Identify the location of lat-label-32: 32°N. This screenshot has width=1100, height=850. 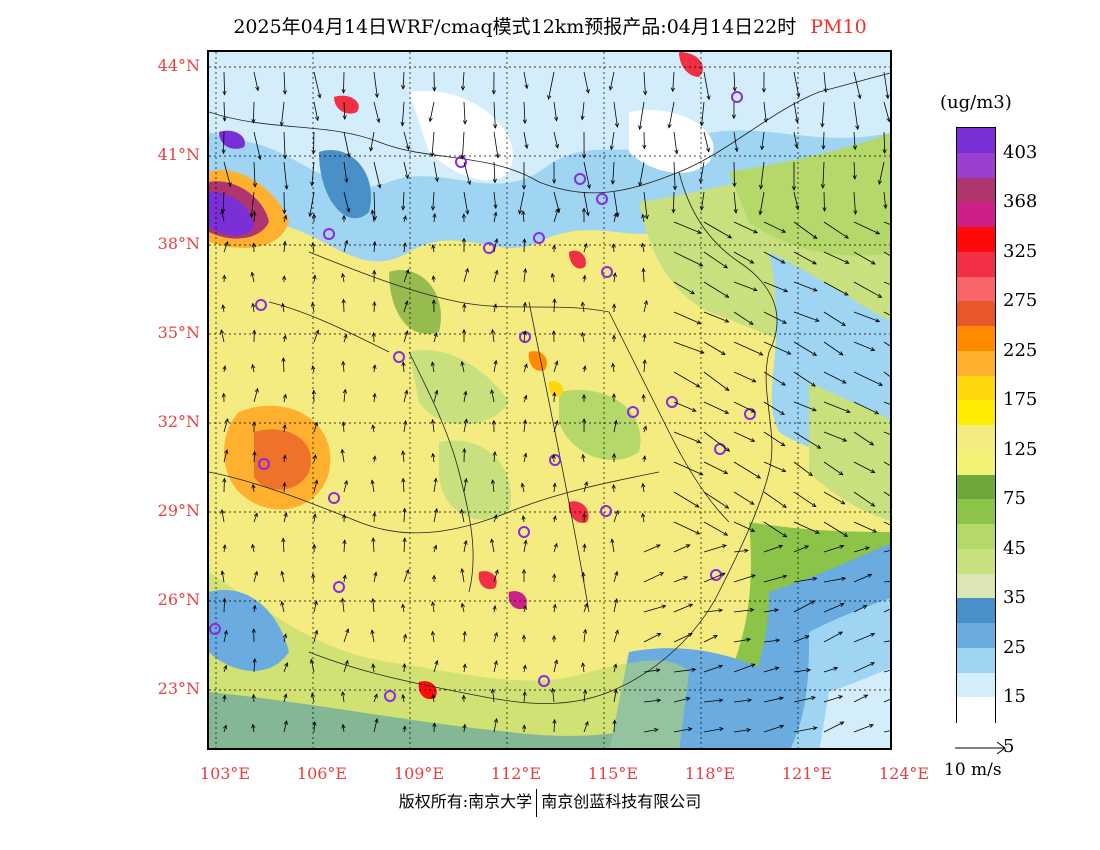
(178, 421).